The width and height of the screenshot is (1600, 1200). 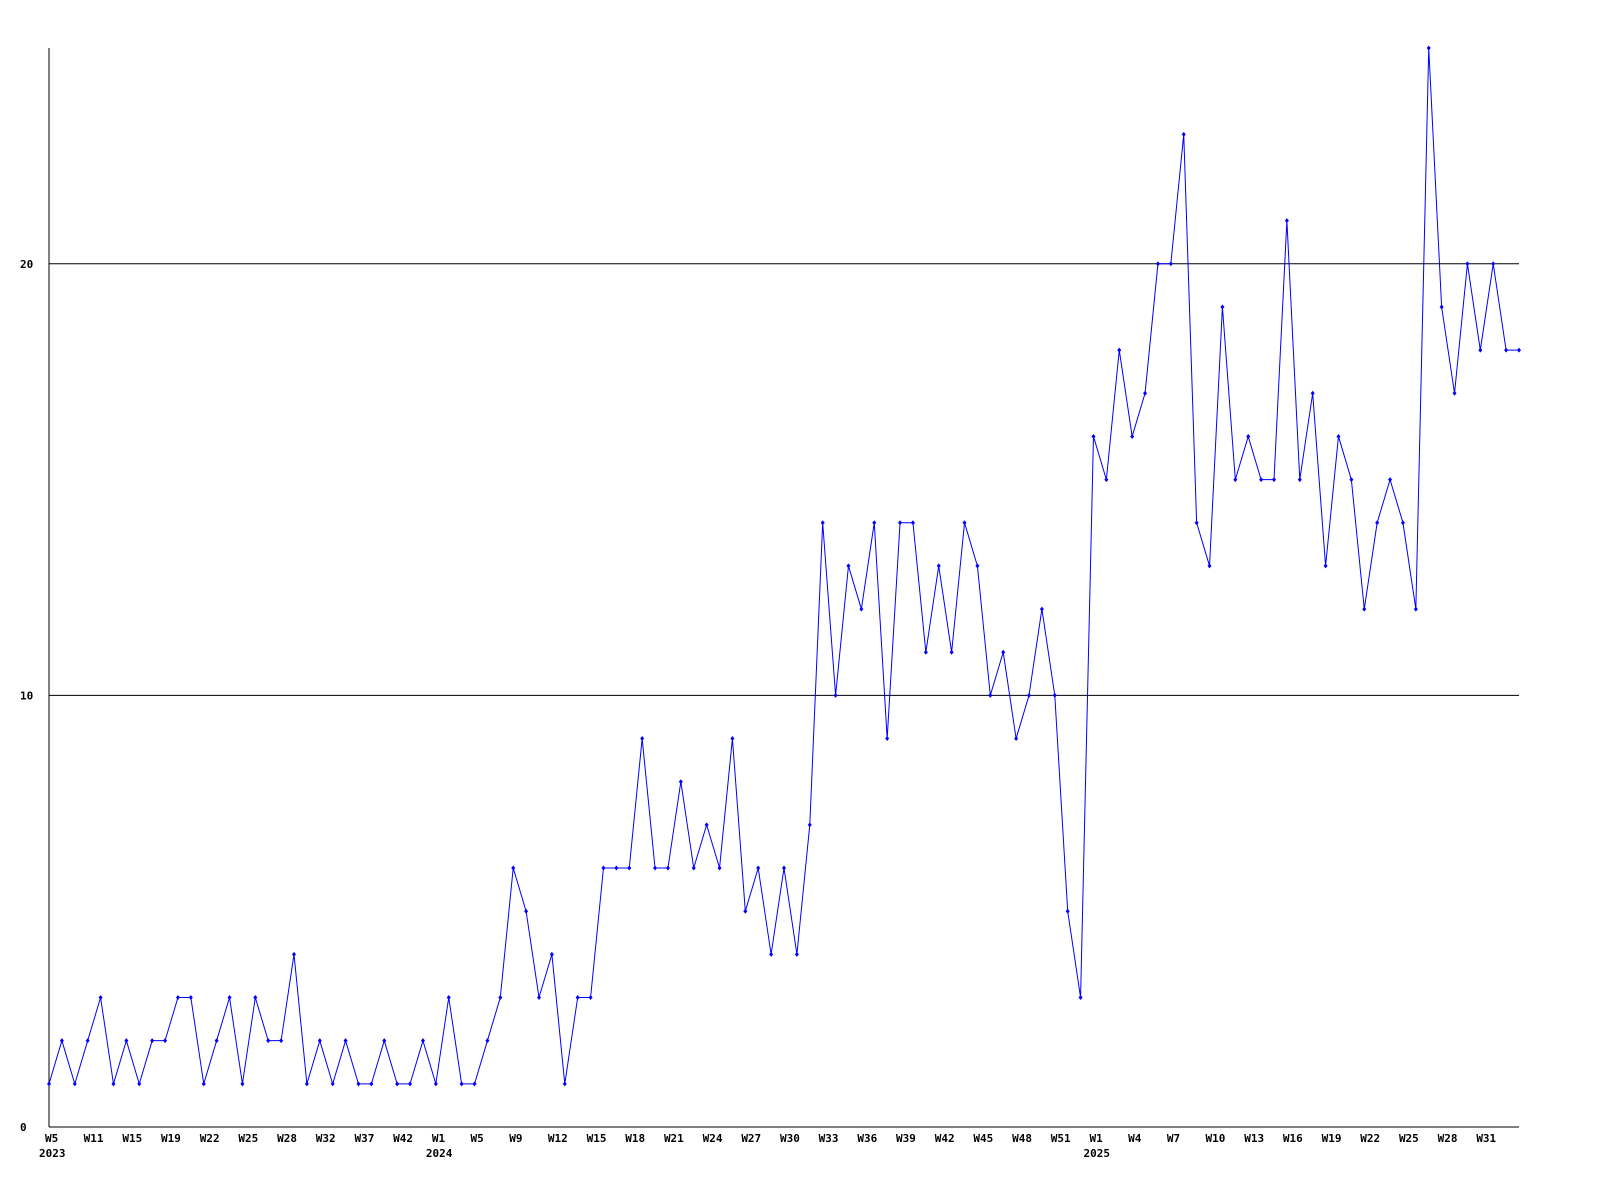 What do you see at coordinates (1293, 1138) in the screenshot?
I see `x-tick-label: W16` at bounding box center [1293, 1138].